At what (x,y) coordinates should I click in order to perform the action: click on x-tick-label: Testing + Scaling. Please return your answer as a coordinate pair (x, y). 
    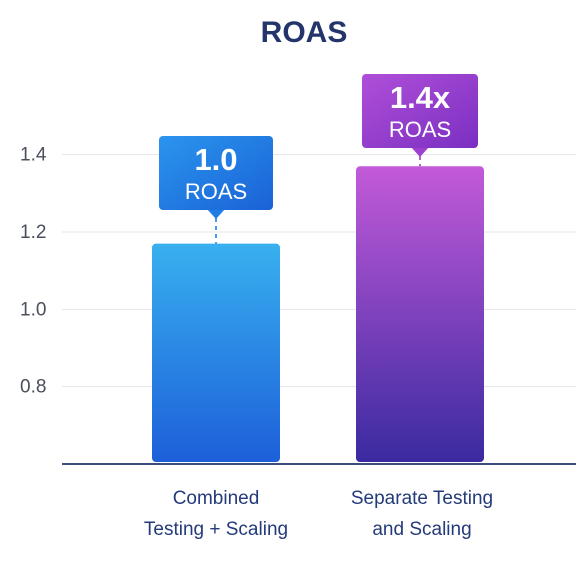
    Looking at the image, I should click on (216, 529).